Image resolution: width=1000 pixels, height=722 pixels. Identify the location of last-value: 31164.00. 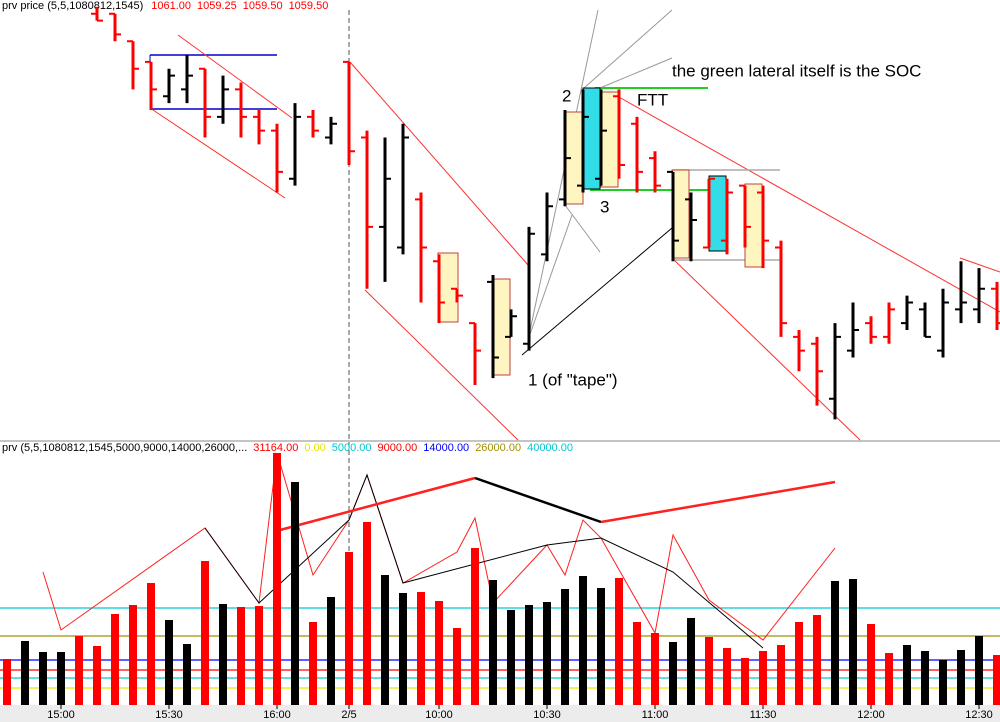
(275, 448).